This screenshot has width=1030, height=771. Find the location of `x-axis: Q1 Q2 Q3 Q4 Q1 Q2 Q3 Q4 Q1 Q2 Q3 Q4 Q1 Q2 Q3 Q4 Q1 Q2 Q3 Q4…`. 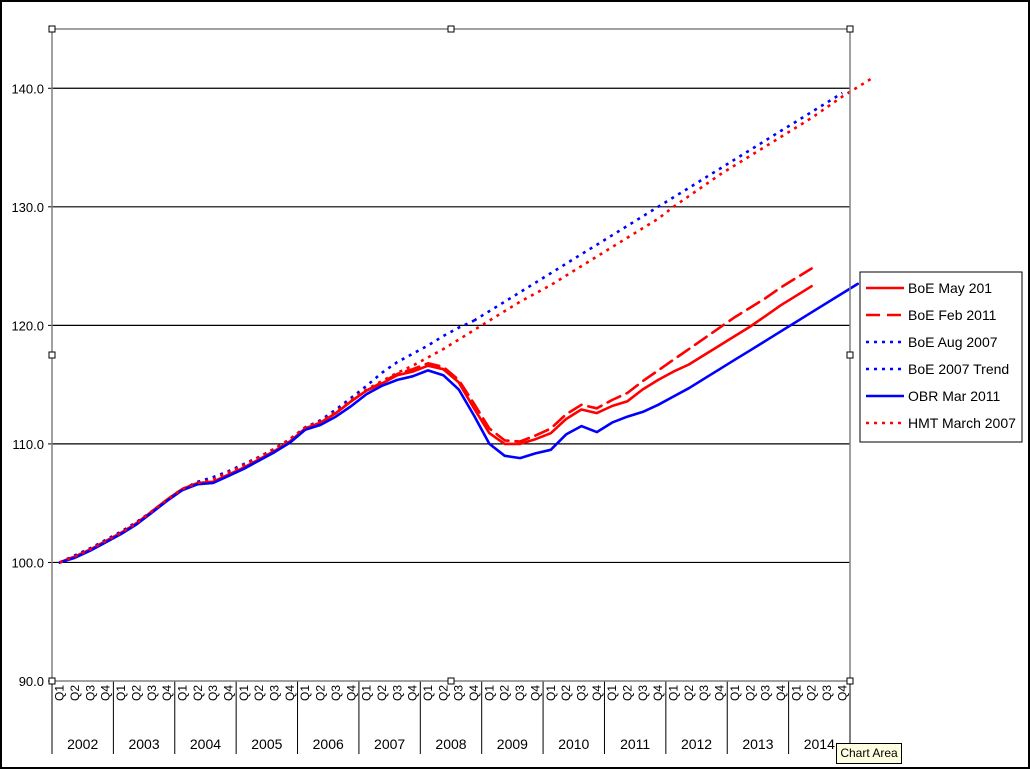

x-axis: Q1 Q2 Q3 Q4 Q1 Q2 Q3 Q4 Q1 Q2 Q3 Q4 Q1 Q2 Q3 Q4 Q1 Q2 Q3 Q4… is located at coordinates (451, 717).